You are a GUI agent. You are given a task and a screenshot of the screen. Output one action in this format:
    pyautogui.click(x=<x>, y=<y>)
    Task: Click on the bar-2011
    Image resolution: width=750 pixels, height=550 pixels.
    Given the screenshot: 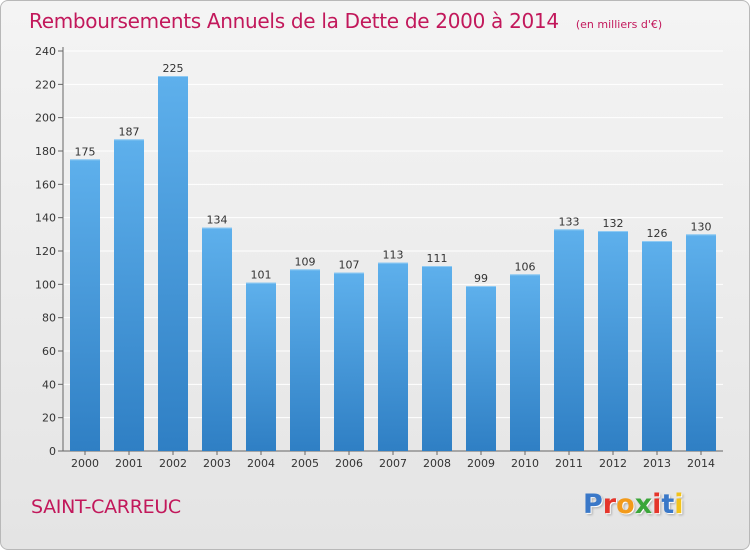 What is the action you would take?
    pyautogui.click(x=569, y=340)
    